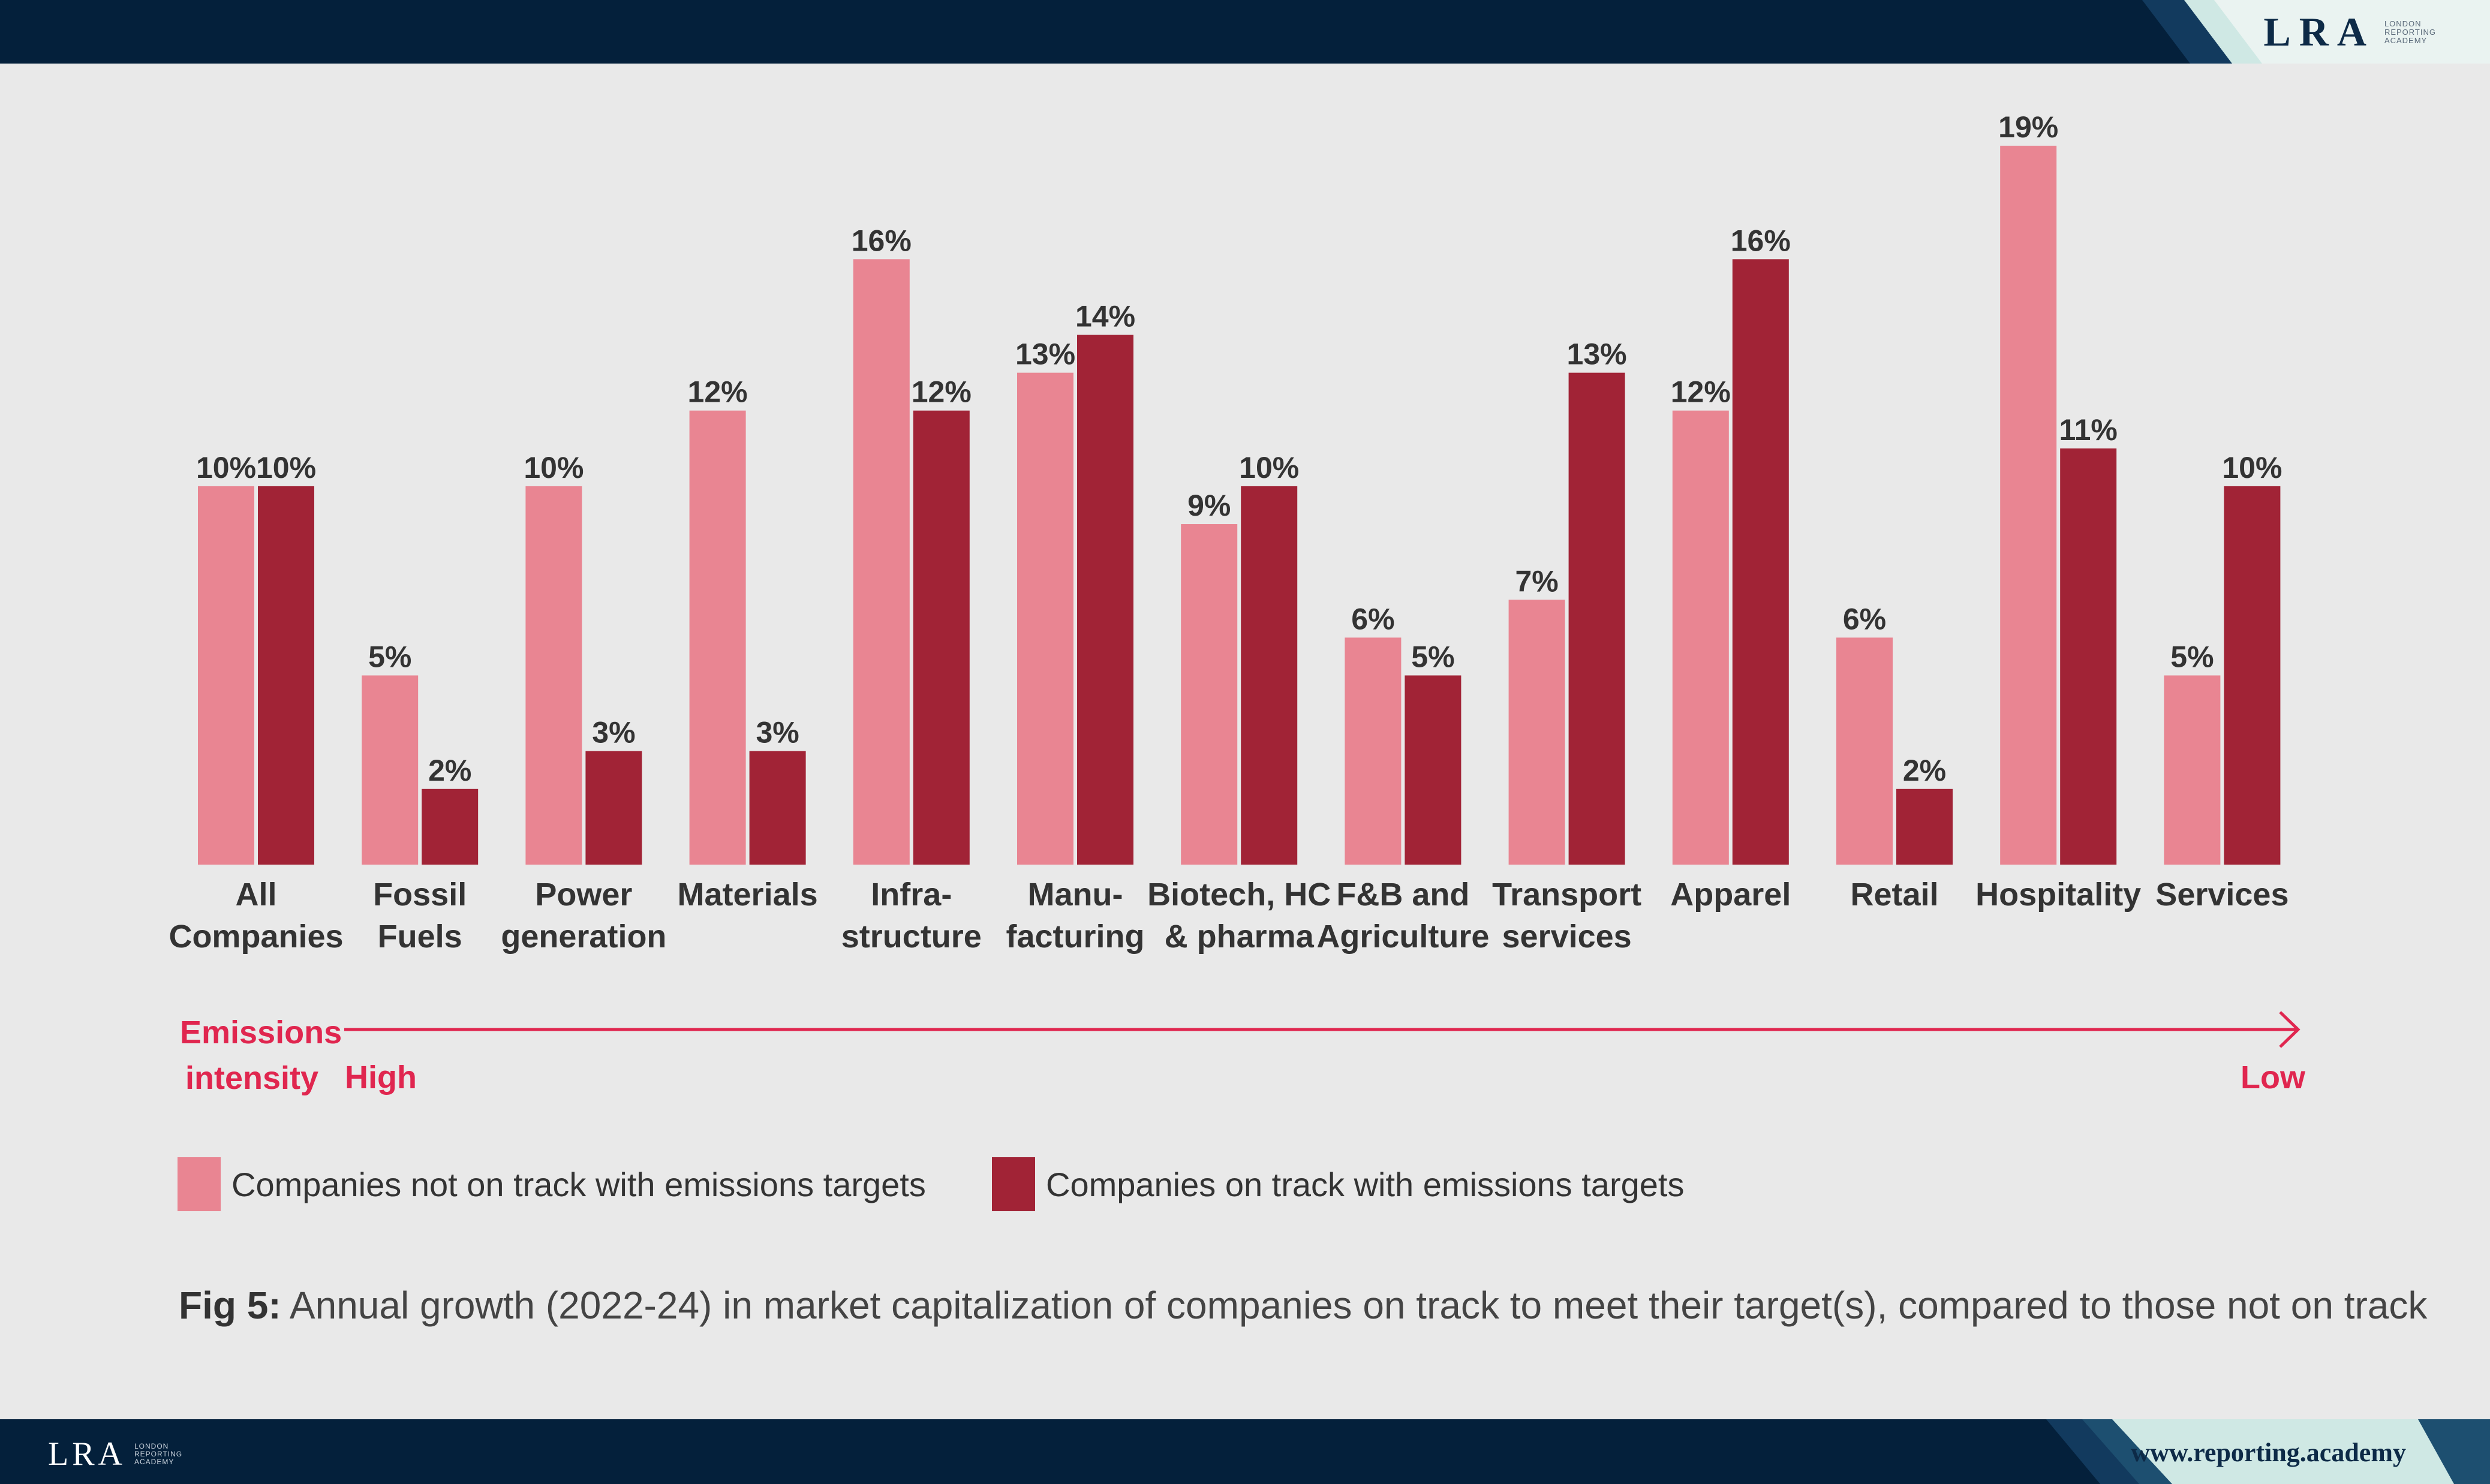  I want to click on emissions-intensity-label: Emissions intensity, so click(261, 1055).